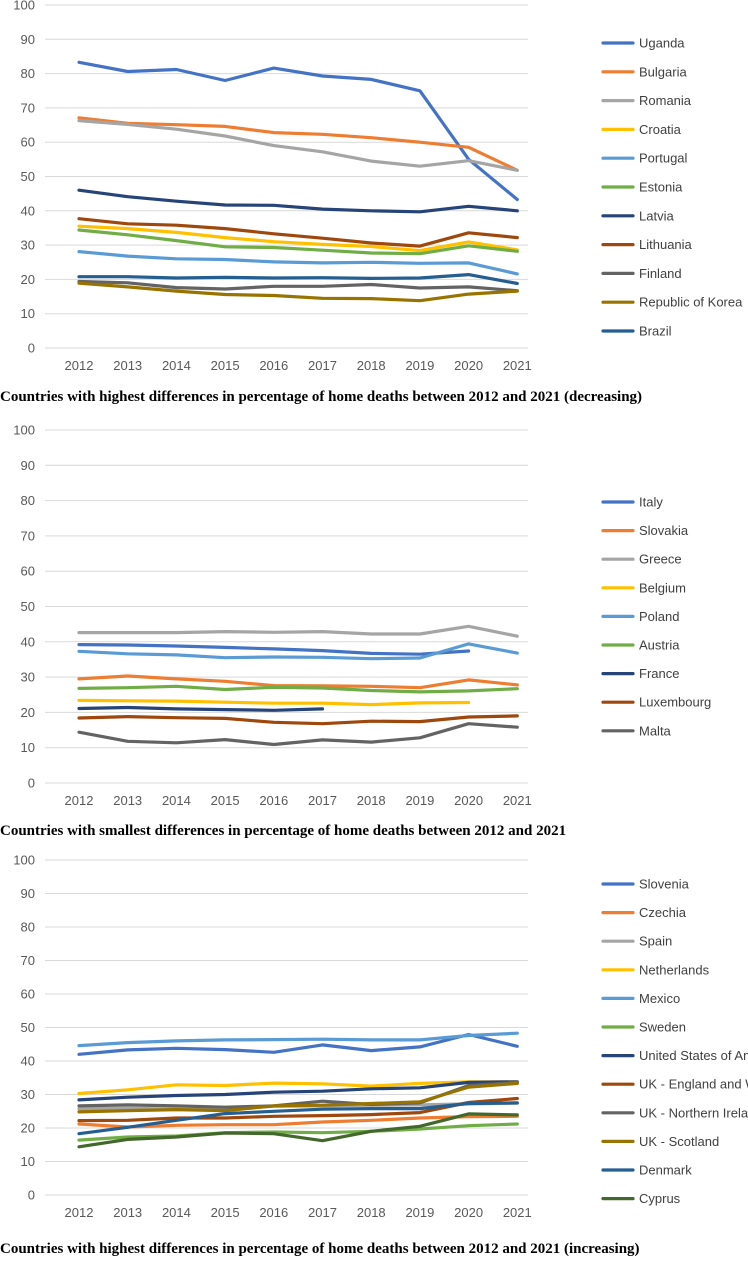 Image resolution: width=748 pixels, height=1265 pixels. What do you see at coordinates (661, 187) in the screenshot?
I see `legend-label: Estonia` at bounding box center [661, 187].